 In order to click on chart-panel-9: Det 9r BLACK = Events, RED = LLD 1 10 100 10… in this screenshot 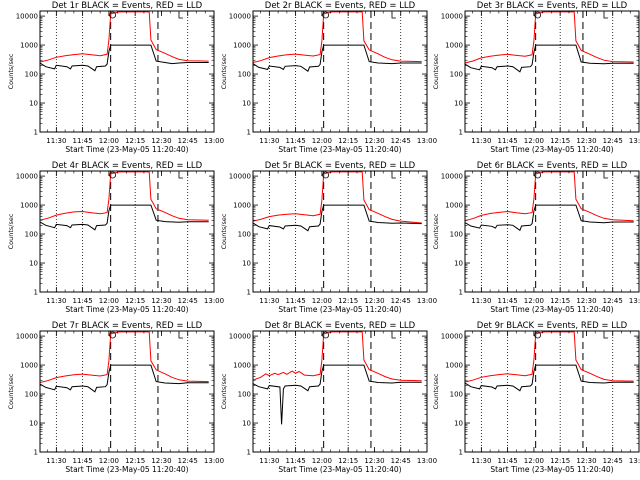, I will do `click(536, 397)`.